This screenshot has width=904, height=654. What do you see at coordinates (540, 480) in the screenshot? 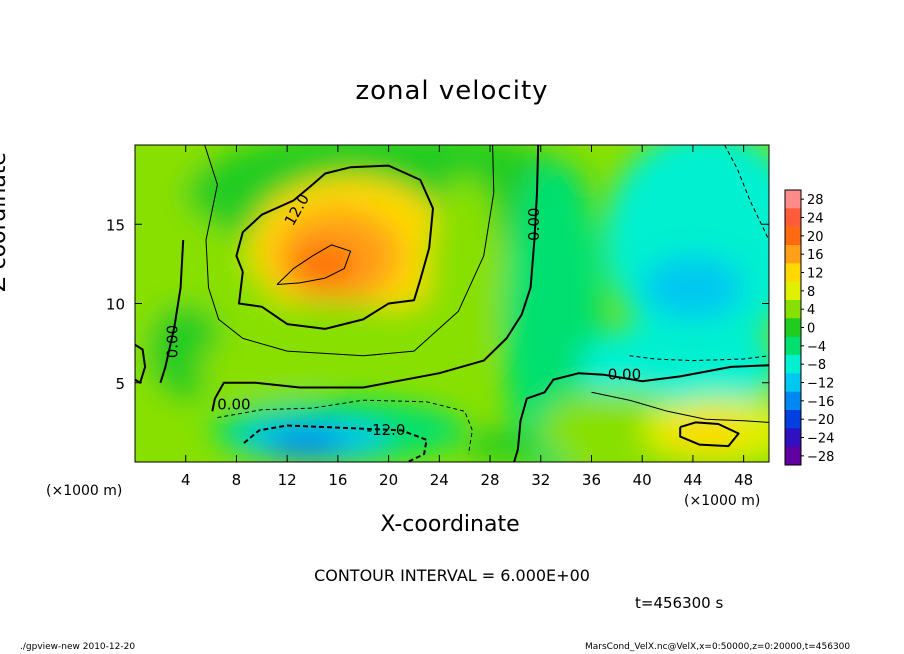
I see `x-tick-label: 32` at bounding box center [540, 480].